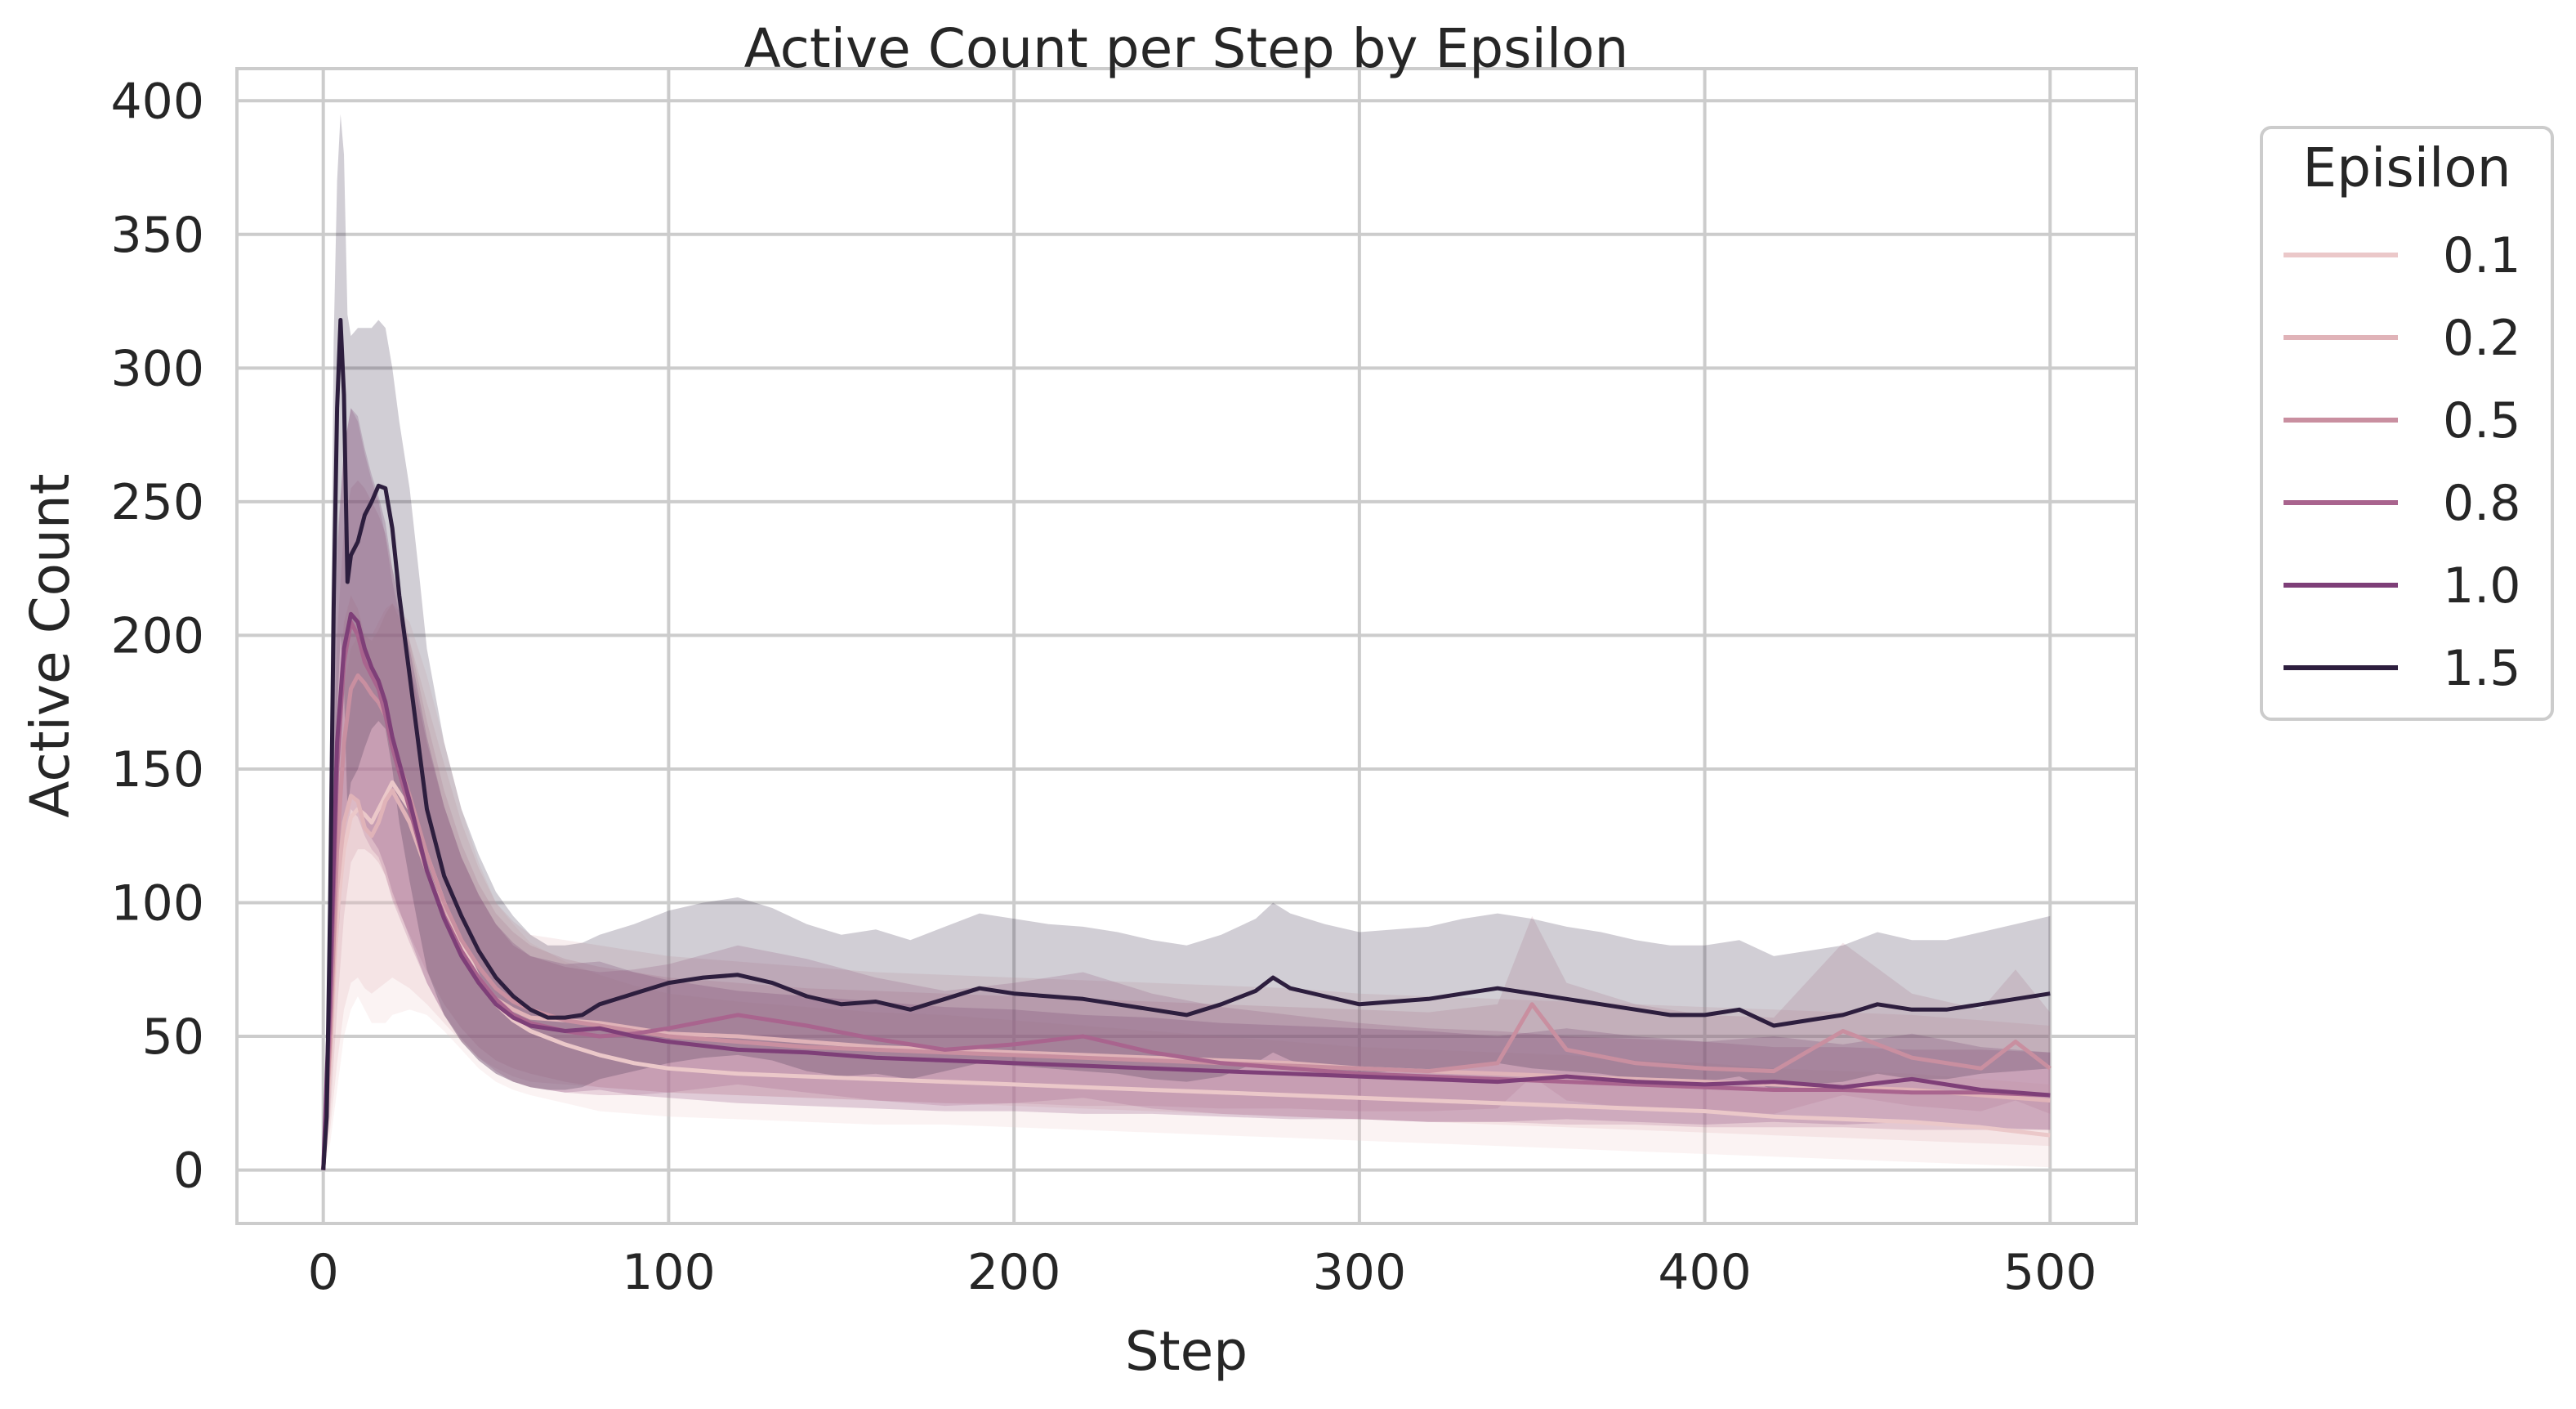 Image resolution: width=2576 pixels, height=1409 pixels. I want to click on y-tick-label: 50, so click(173, 1038).